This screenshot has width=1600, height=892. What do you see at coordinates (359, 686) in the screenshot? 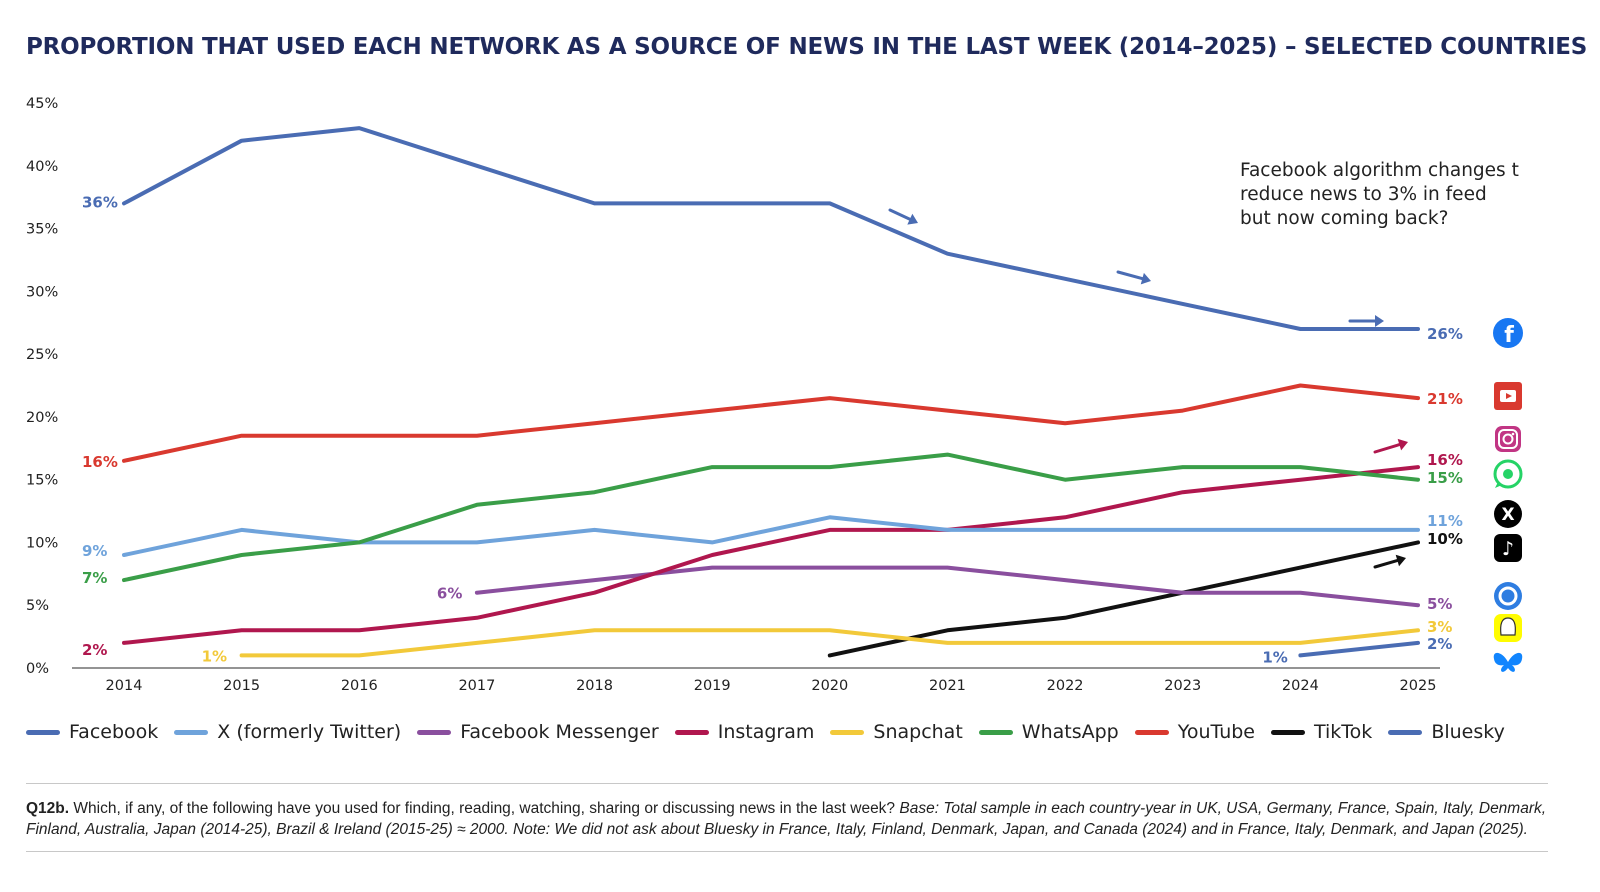
I see `x-tick-label: 2016` at bounding box center [359, 686].